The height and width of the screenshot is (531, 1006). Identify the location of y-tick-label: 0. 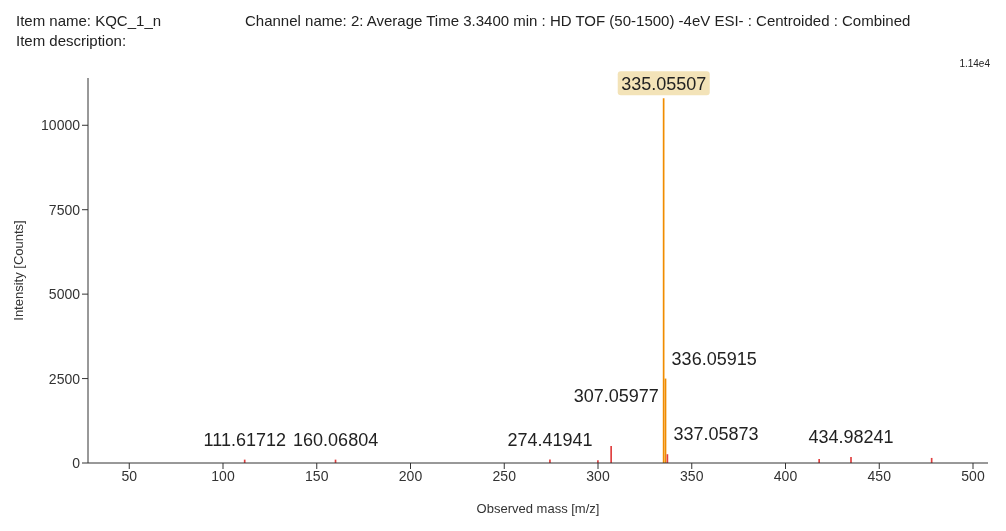
(76, 462).